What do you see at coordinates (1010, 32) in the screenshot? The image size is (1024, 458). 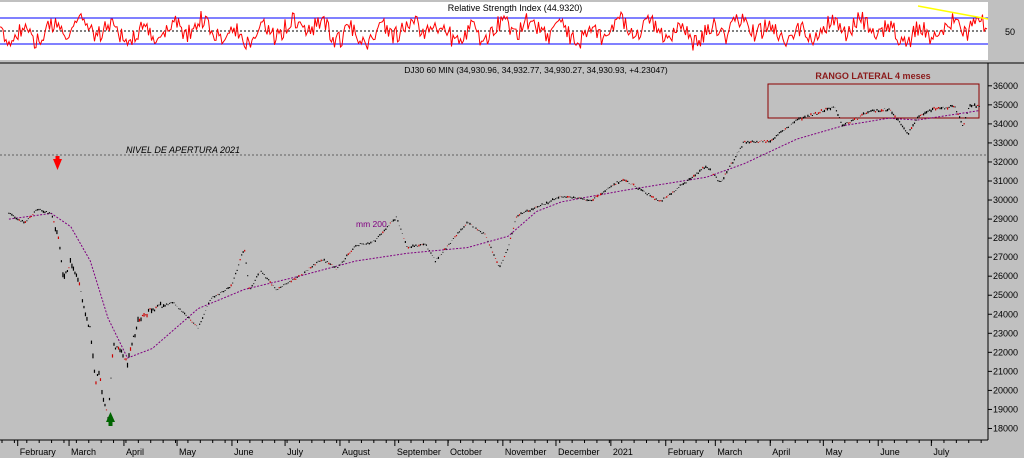 I see `rsi-tick-label: 50` at bounding box center [1010, 32].